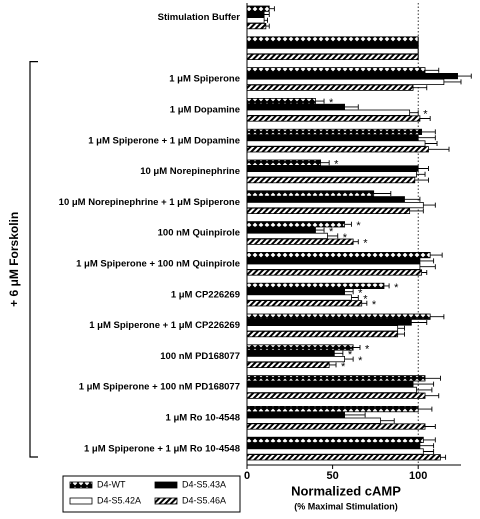  What do you see at coordinates (200, 356) in the screenshot?
I see `category-label: 100 nM PD168077` at bounding box center [200, 356].